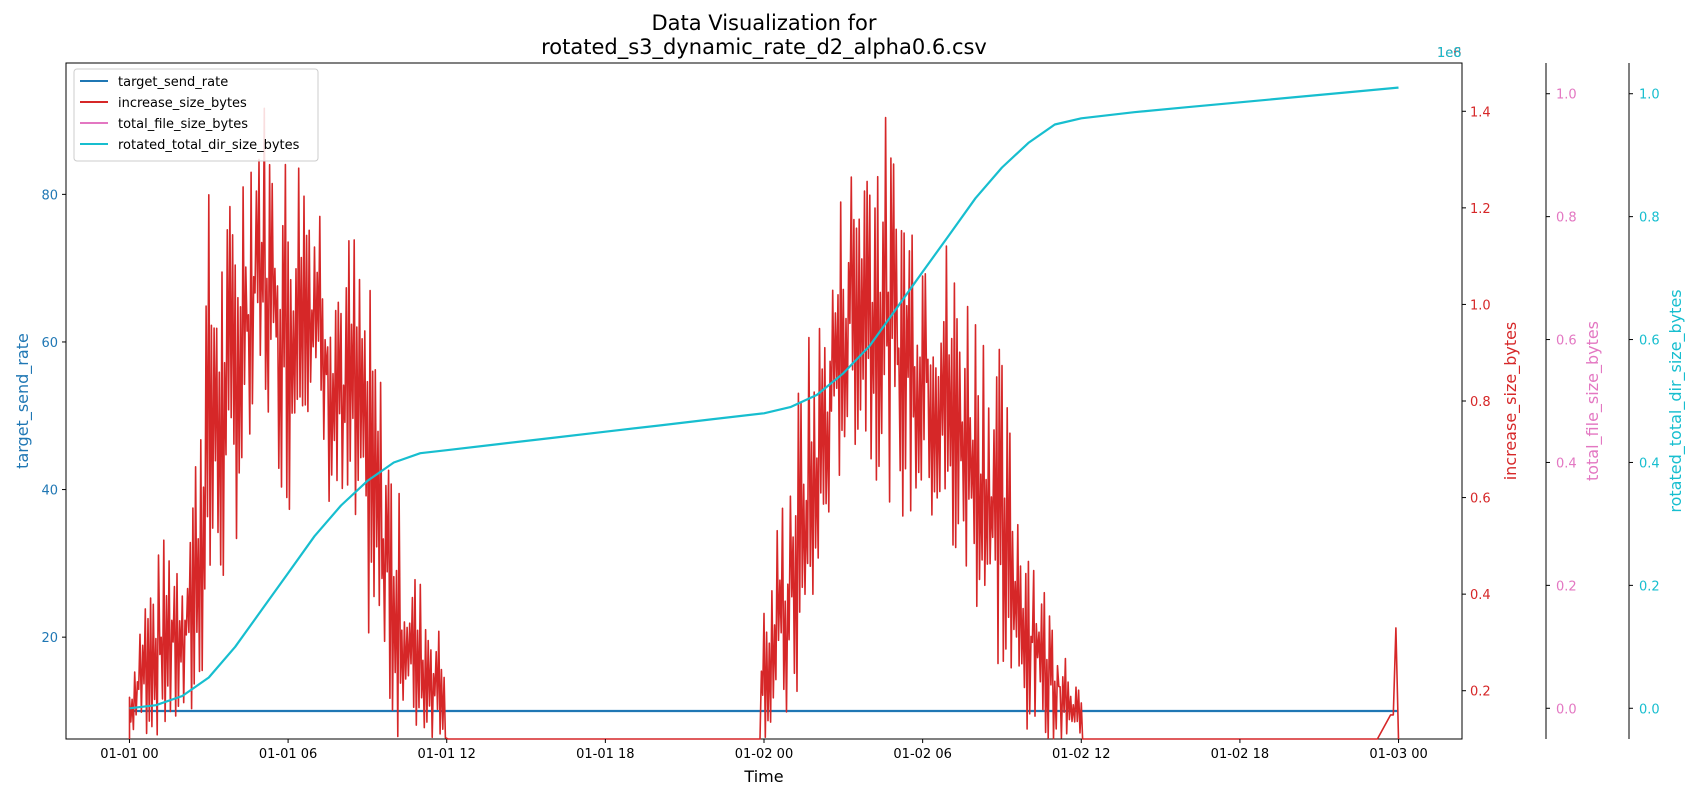  I want to click on right1-offset-text: 1e6, so click(1449, 53).